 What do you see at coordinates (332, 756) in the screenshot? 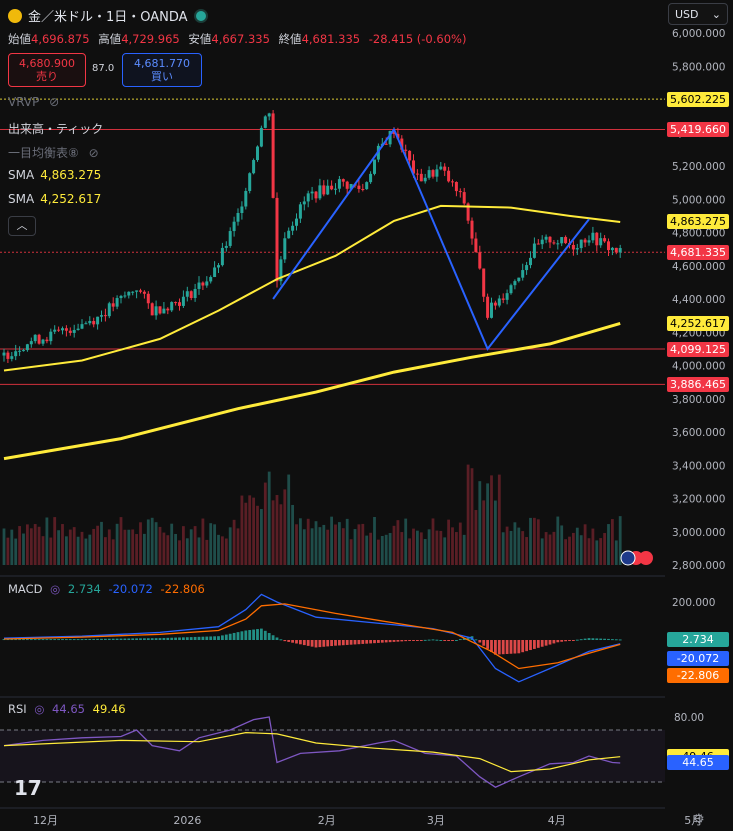
I see `rsi-band` at bounding box center [332, 756].